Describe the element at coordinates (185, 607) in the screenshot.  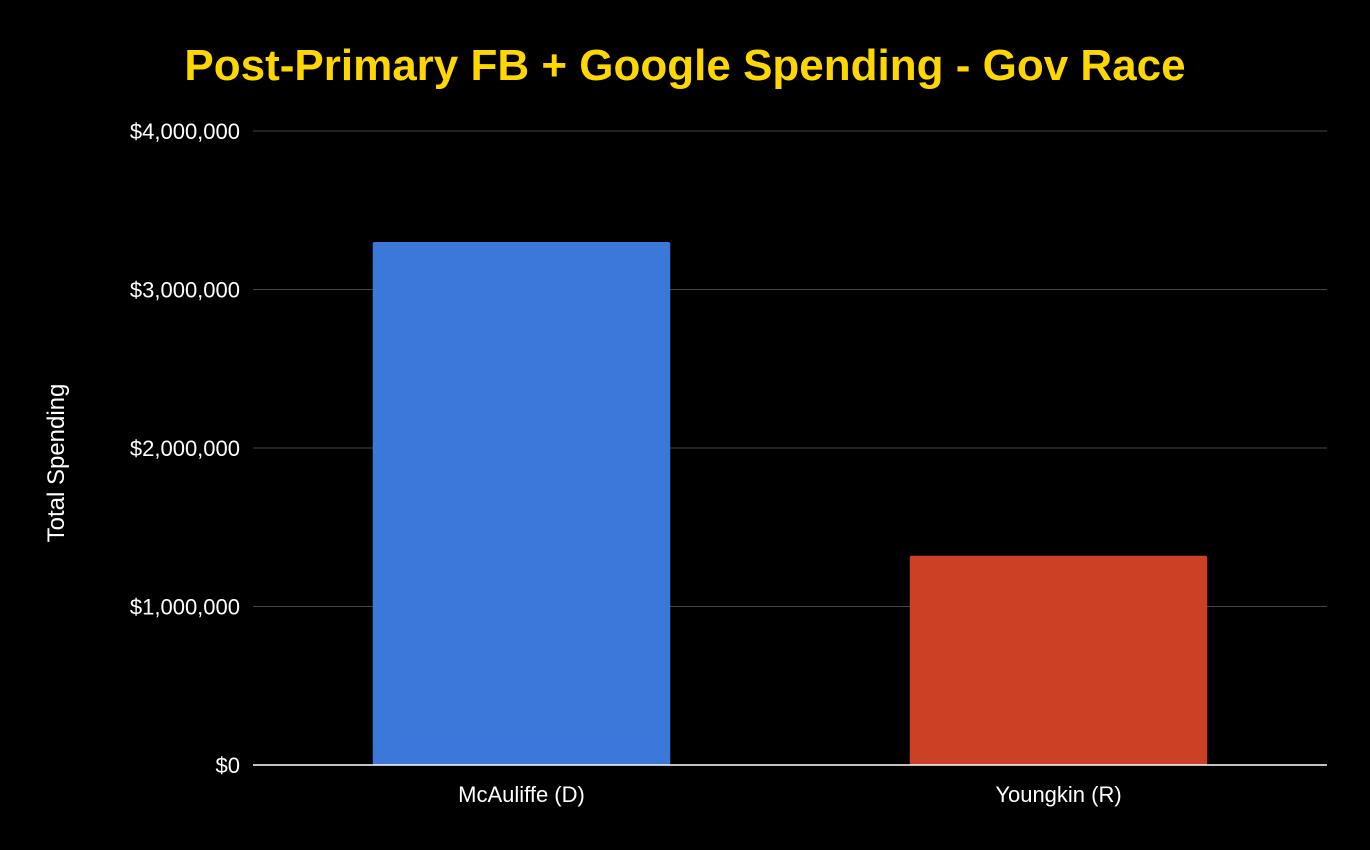
I see `y-tick-label: $1,000,000` at that location.